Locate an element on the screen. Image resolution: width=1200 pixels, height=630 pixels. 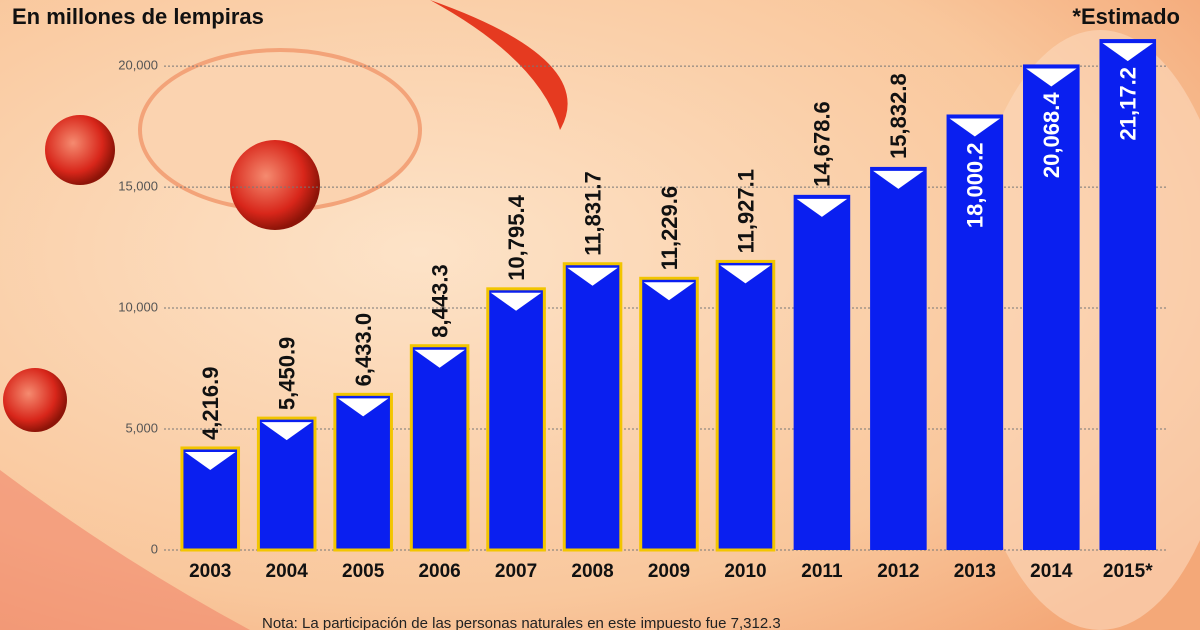
value-label: 18,000.2 is located at coordinates (975, 185).